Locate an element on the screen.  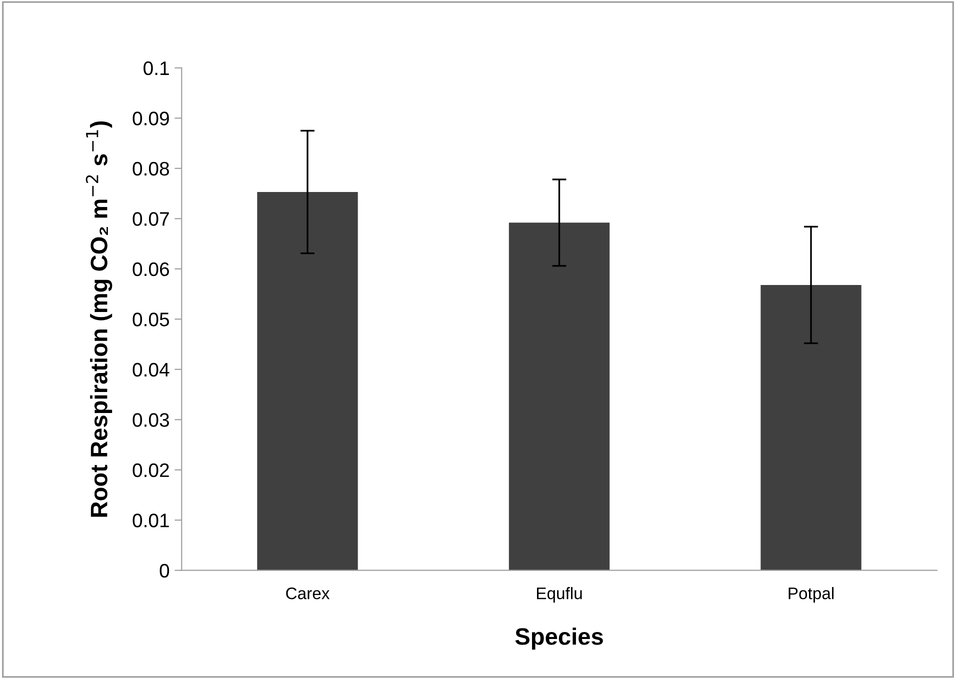
y-tick-label: 0.05 is located at coordinates (151, 319).